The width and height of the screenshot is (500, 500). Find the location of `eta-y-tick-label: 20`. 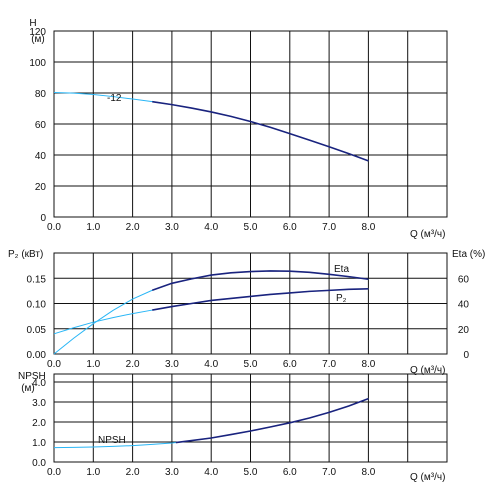

eta-y-tick-label: 20 is located at coordinates (464, 330).